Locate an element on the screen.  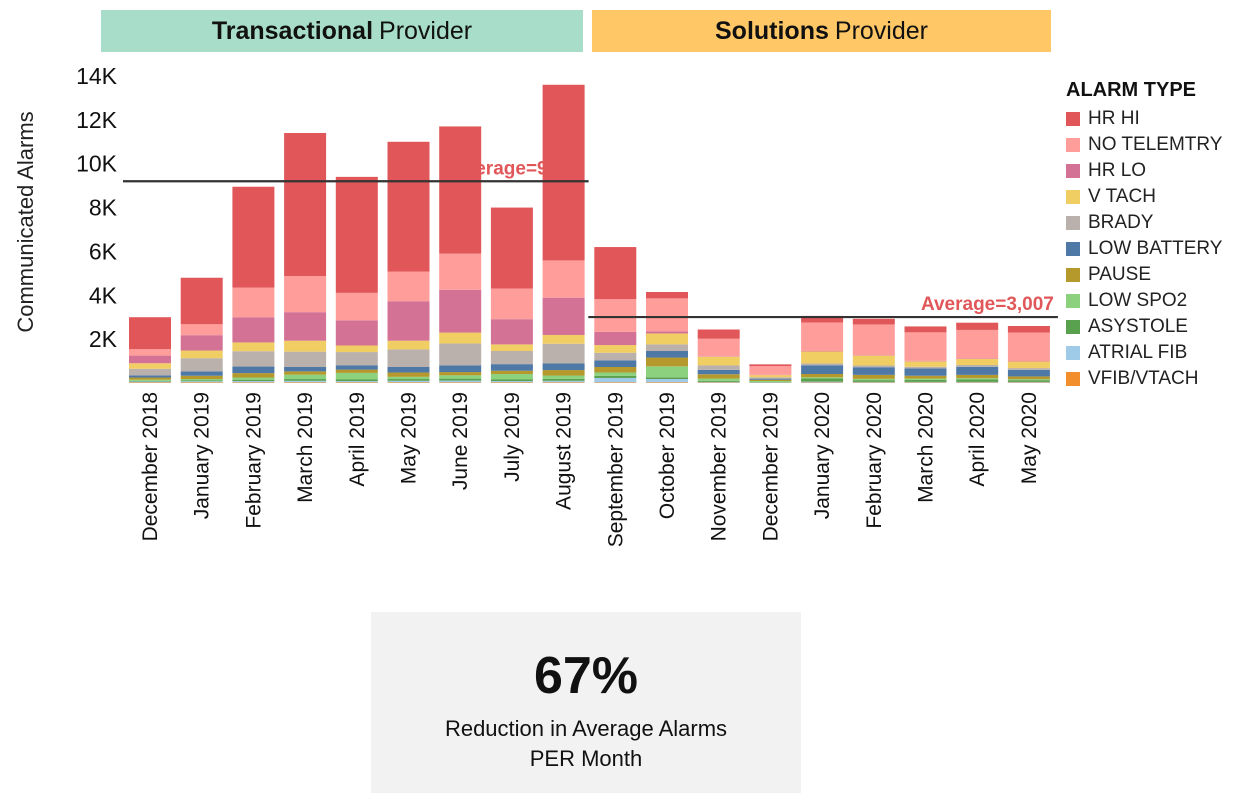
legend-item: BRADY is located at coordinates (1144, 223).